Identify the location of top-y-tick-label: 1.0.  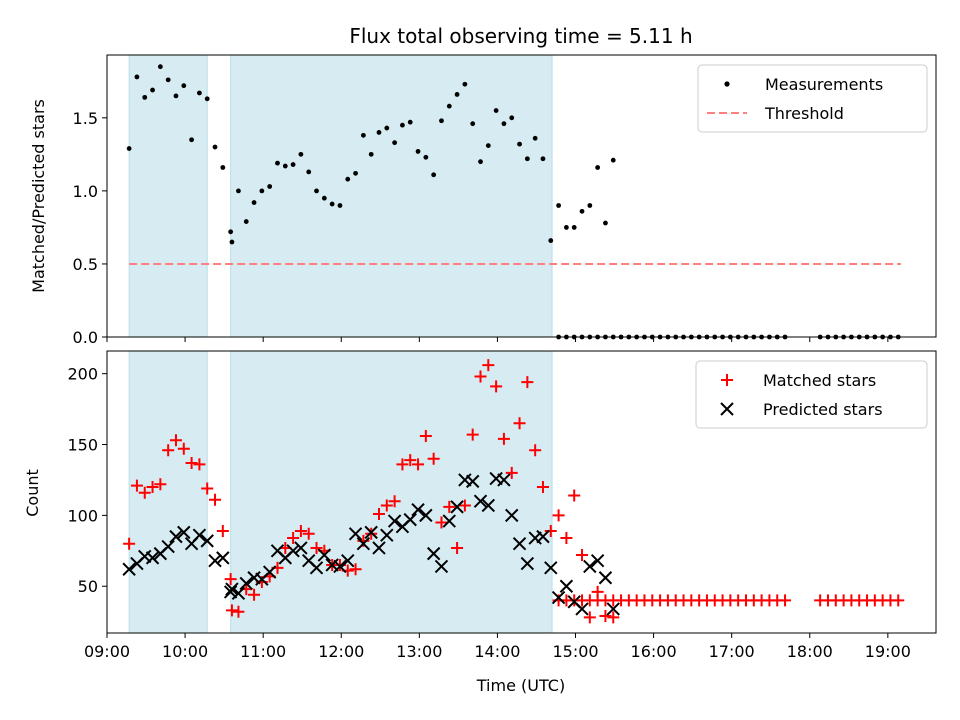
(85, 191).